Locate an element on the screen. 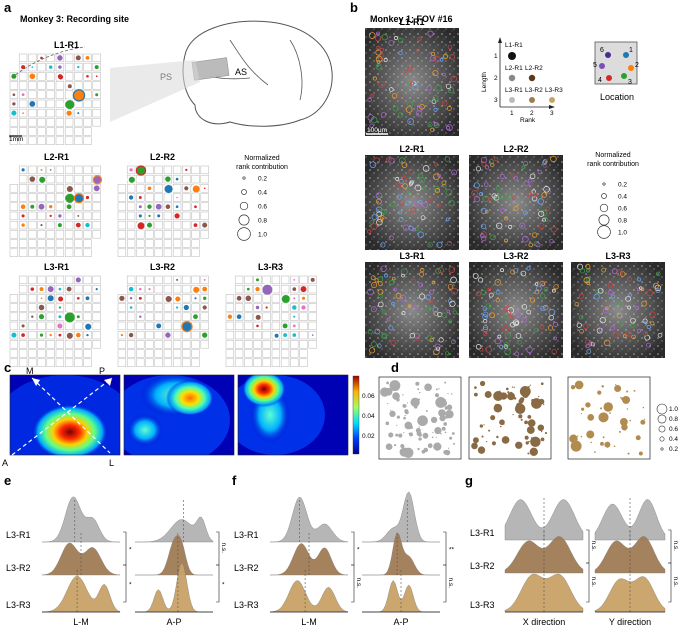  electrode-grid-l2-r2 is located at coordinates (163, 211).